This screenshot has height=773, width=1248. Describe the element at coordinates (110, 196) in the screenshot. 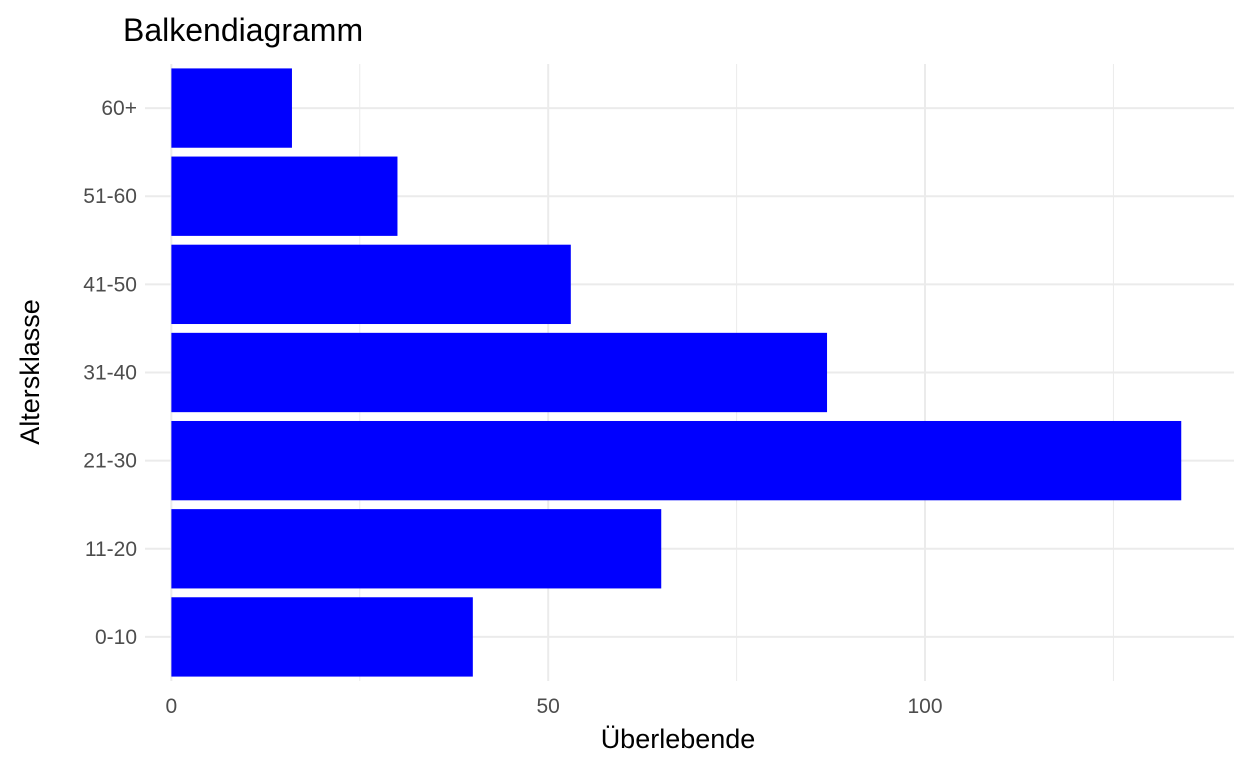

I see `y-tick-label: 51-60` at that location.